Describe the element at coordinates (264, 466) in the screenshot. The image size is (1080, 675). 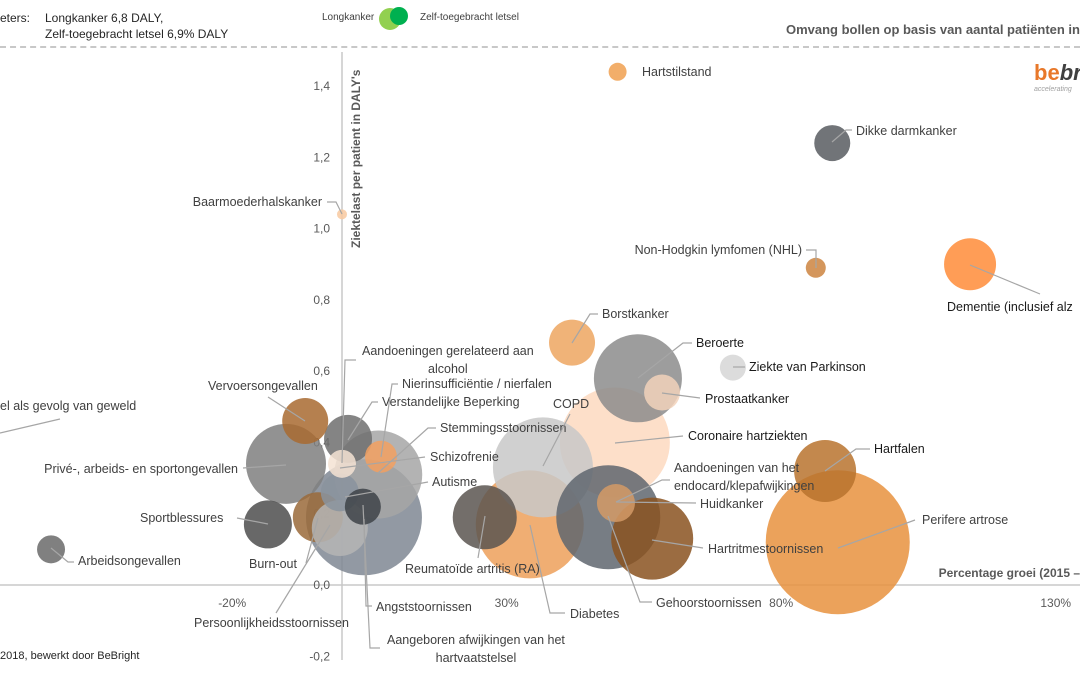
I see `leader-line-prive-arbeids-en-sportongevallen` at that location.